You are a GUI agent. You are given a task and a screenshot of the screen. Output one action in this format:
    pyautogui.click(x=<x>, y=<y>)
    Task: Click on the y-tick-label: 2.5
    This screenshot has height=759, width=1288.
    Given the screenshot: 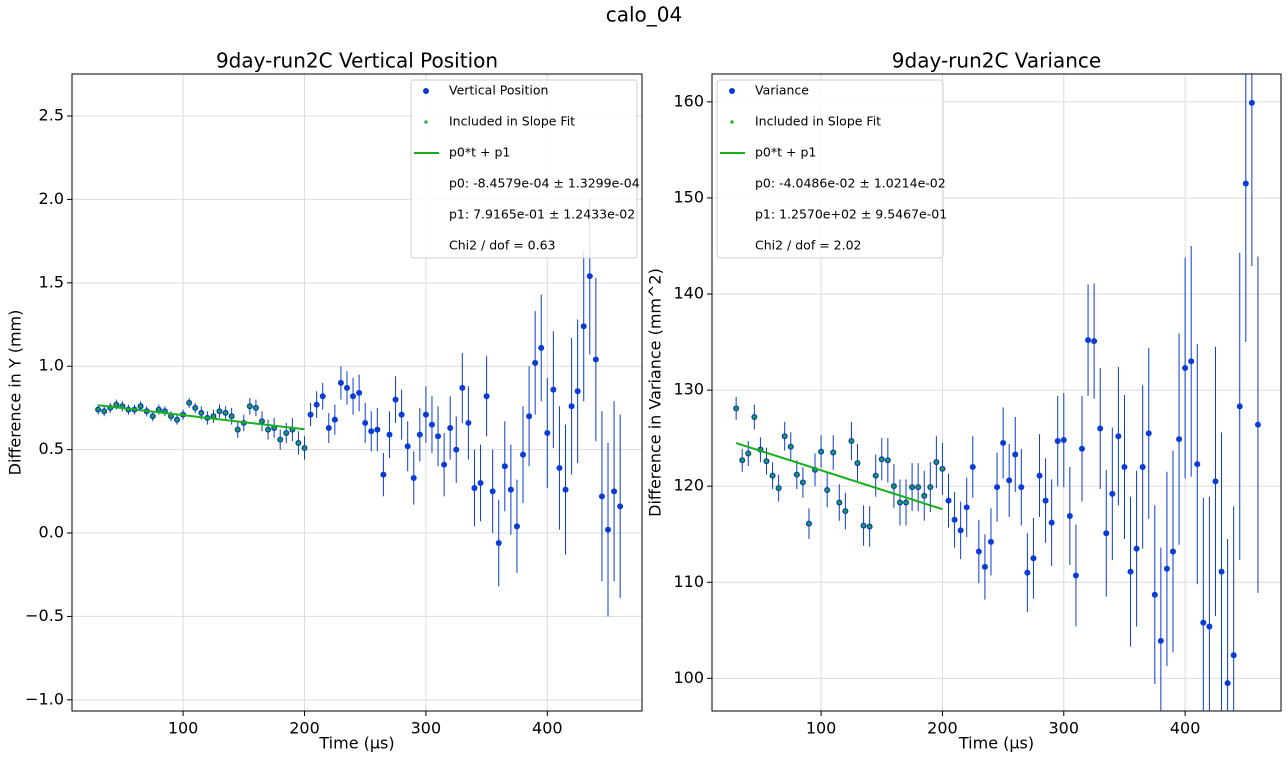 What is the action you would take?
    pyautogui.click(x=51, y=115)
    